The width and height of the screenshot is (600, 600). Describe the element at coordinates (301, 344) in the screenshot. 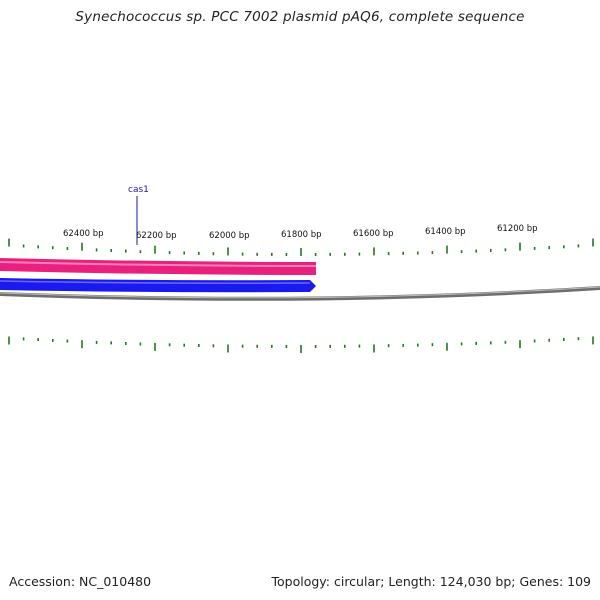

I see `lower-tick-row` at that location.